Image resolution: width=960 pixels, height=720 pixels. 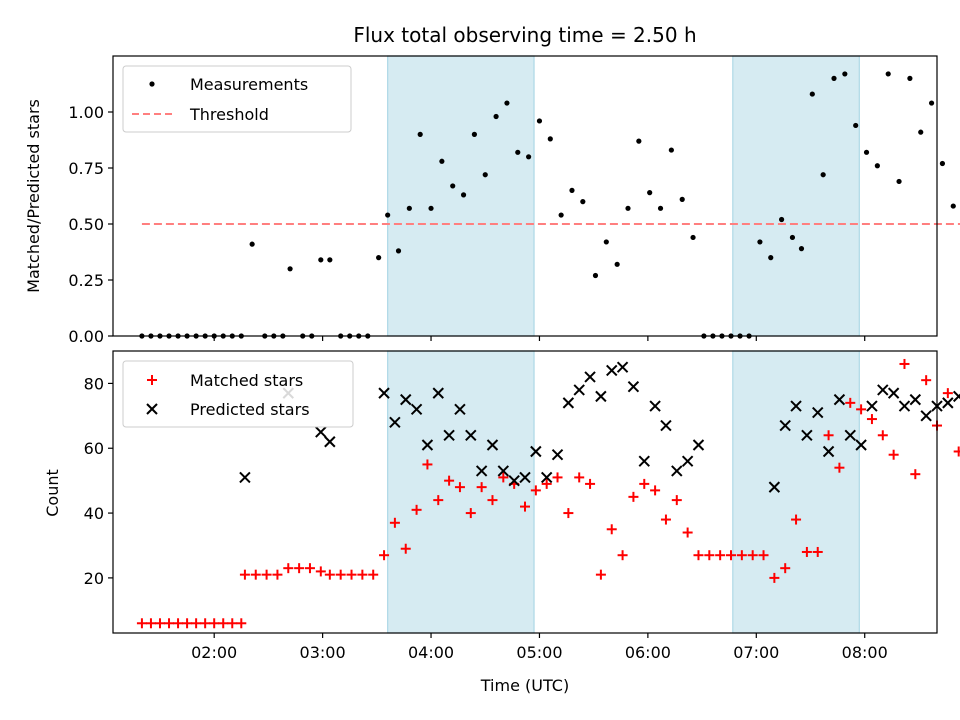 I want to click on bottom-legend-box, so click(x=238, y=394).